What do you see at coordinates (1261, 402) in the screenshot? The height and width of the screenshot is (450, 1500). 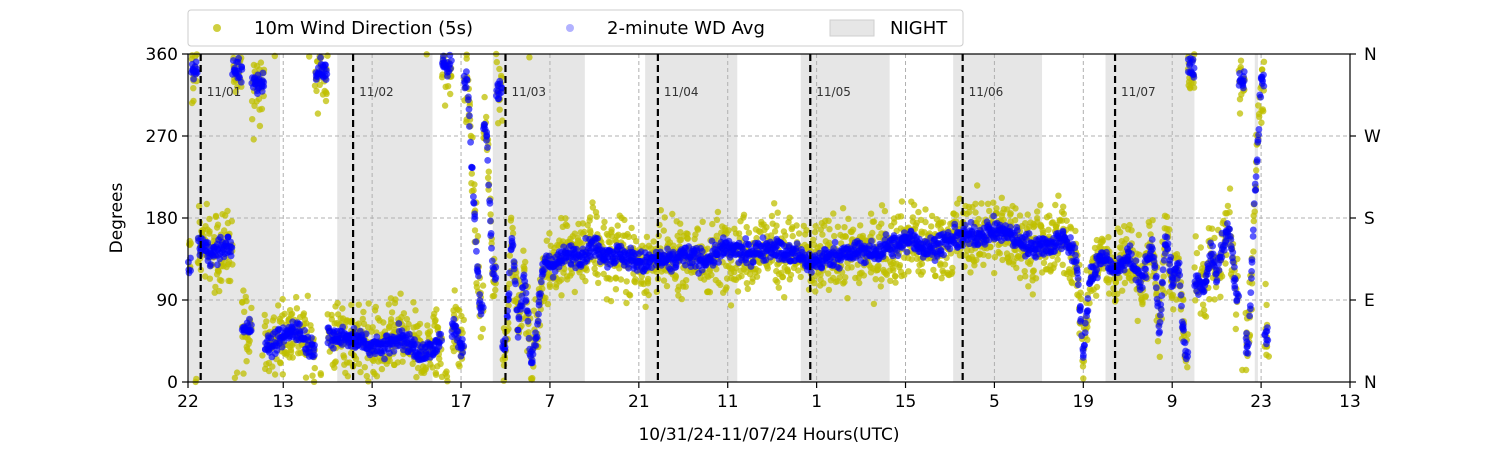 I see `x-tick-label: 23` at bounding box center [1261, 402].